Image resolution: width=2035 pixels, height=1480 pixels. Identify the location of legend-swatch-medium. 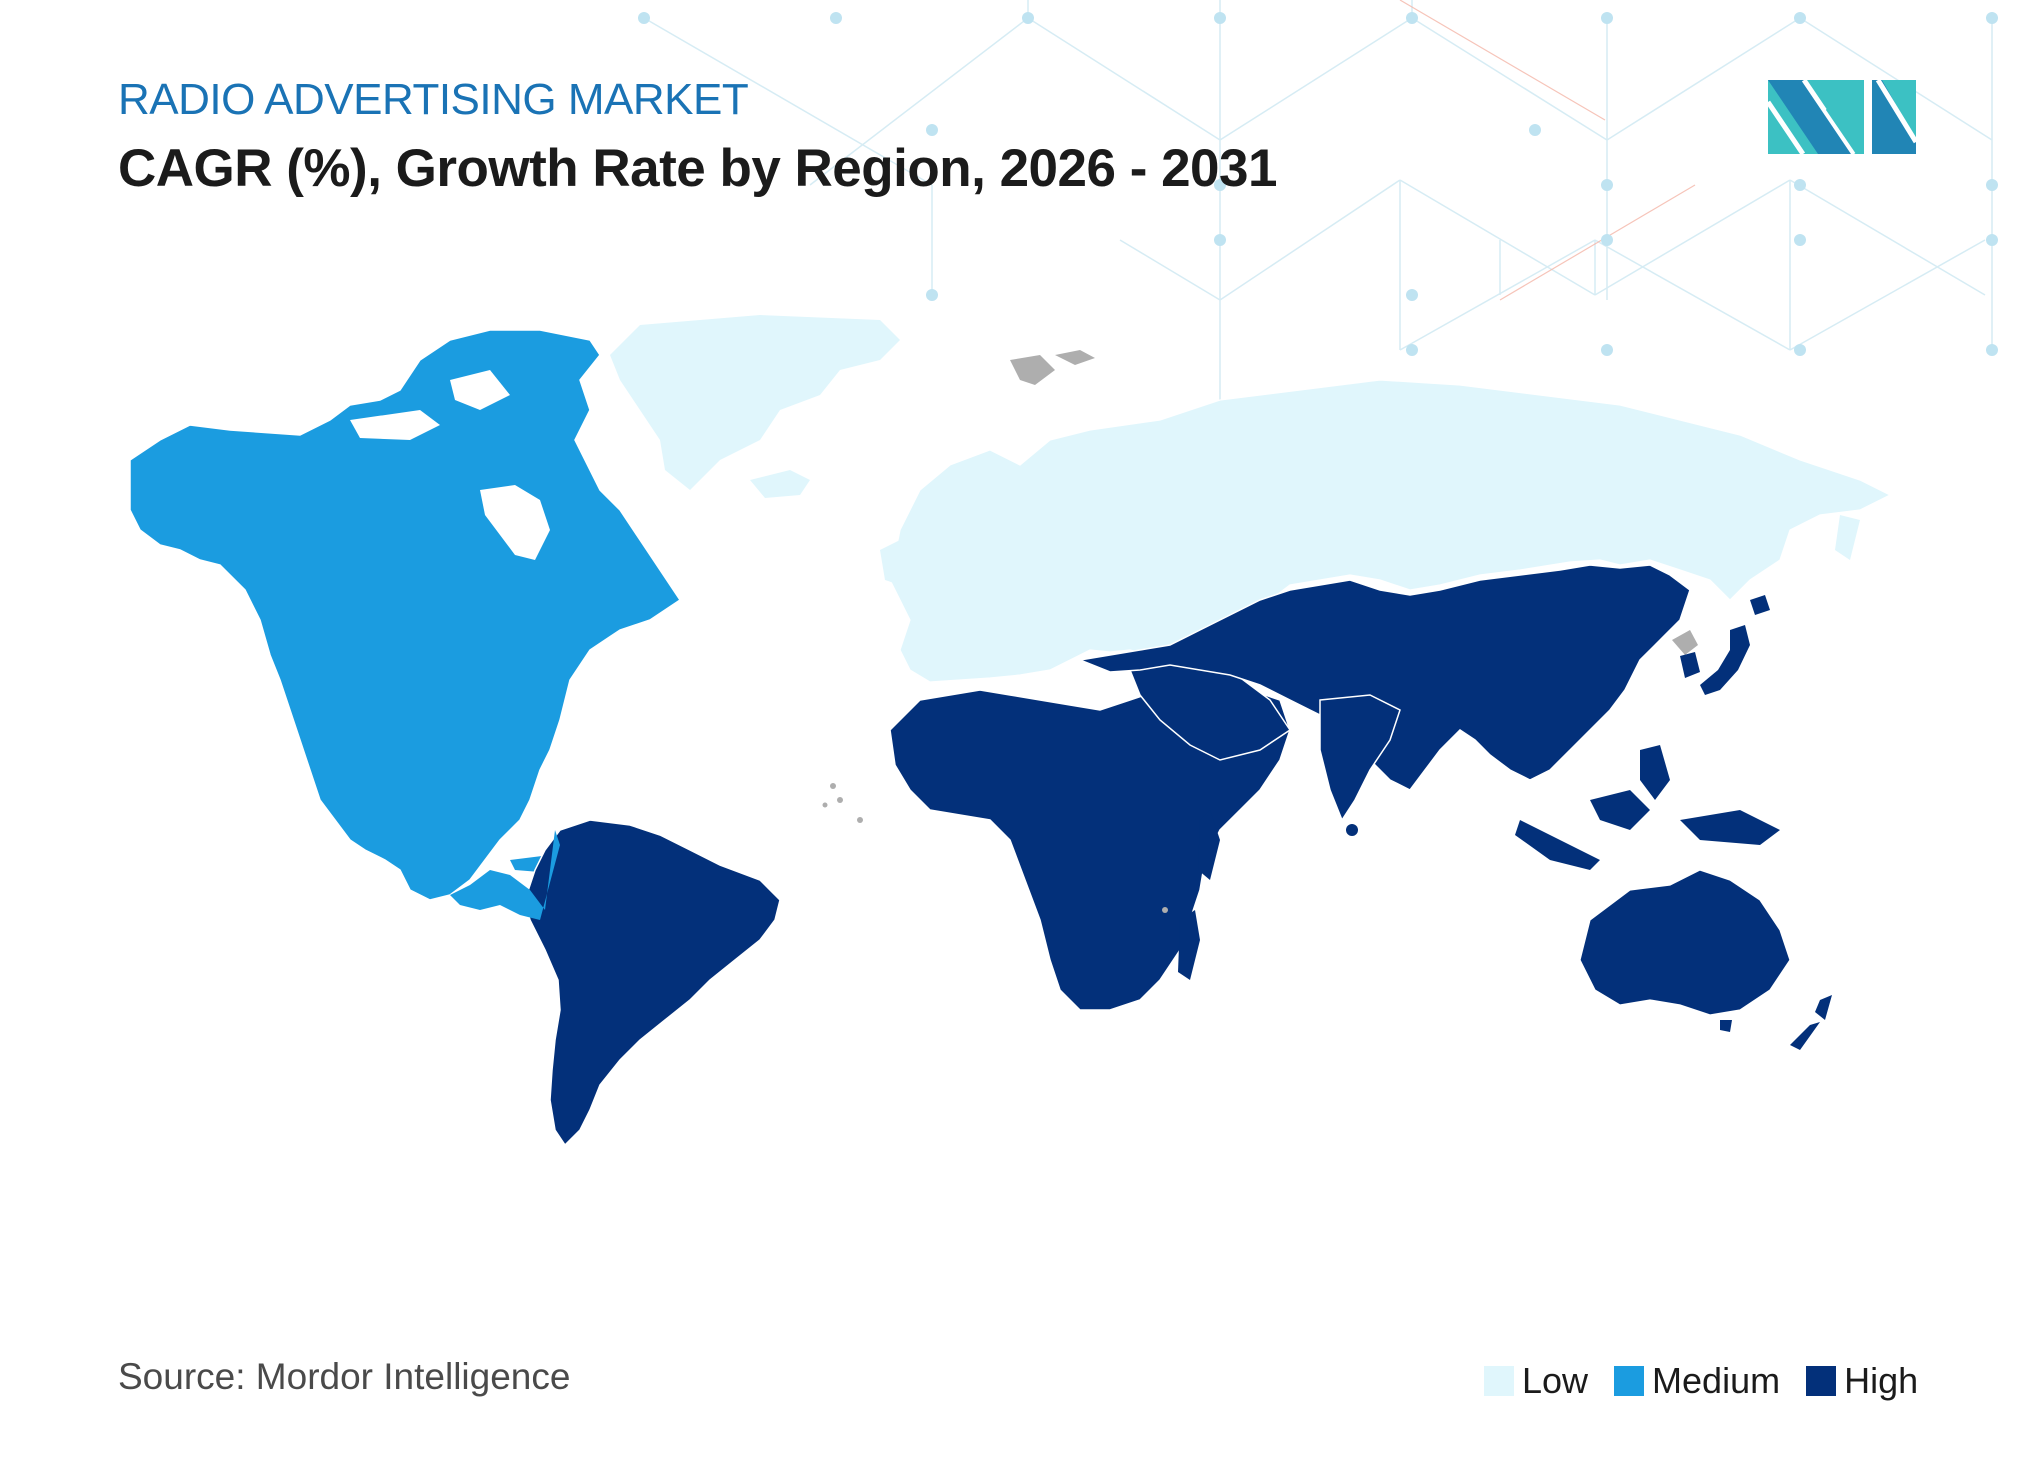
(1629, 1381).